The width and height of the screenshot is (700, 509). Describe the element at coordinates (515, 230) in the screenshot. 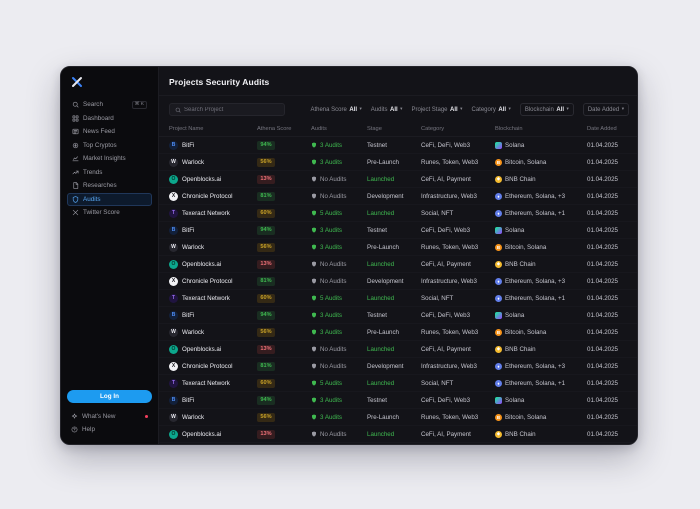

I see `blockchain-label: Solana` at that location.